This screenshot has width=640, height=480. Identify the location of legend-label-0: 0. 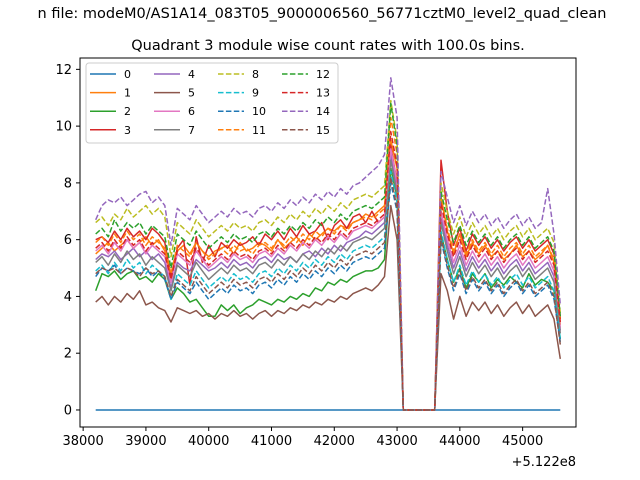
(127, 74).